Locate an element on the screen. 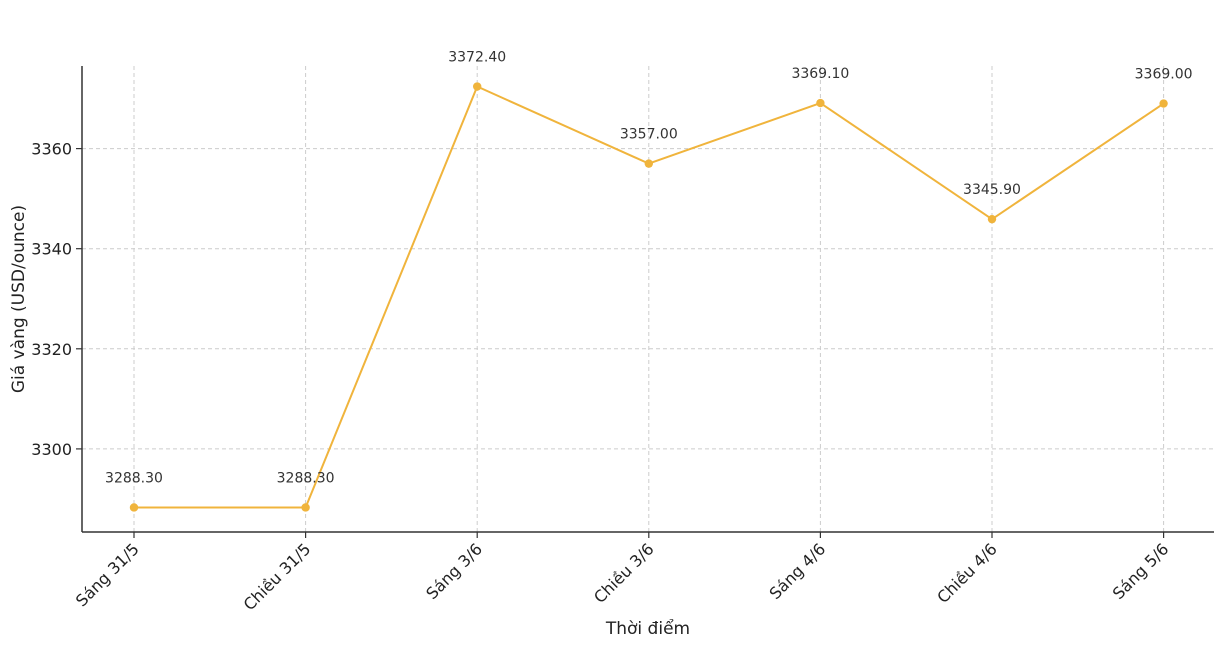  data-label: 3369.10 is located at coordinates (820, 74).